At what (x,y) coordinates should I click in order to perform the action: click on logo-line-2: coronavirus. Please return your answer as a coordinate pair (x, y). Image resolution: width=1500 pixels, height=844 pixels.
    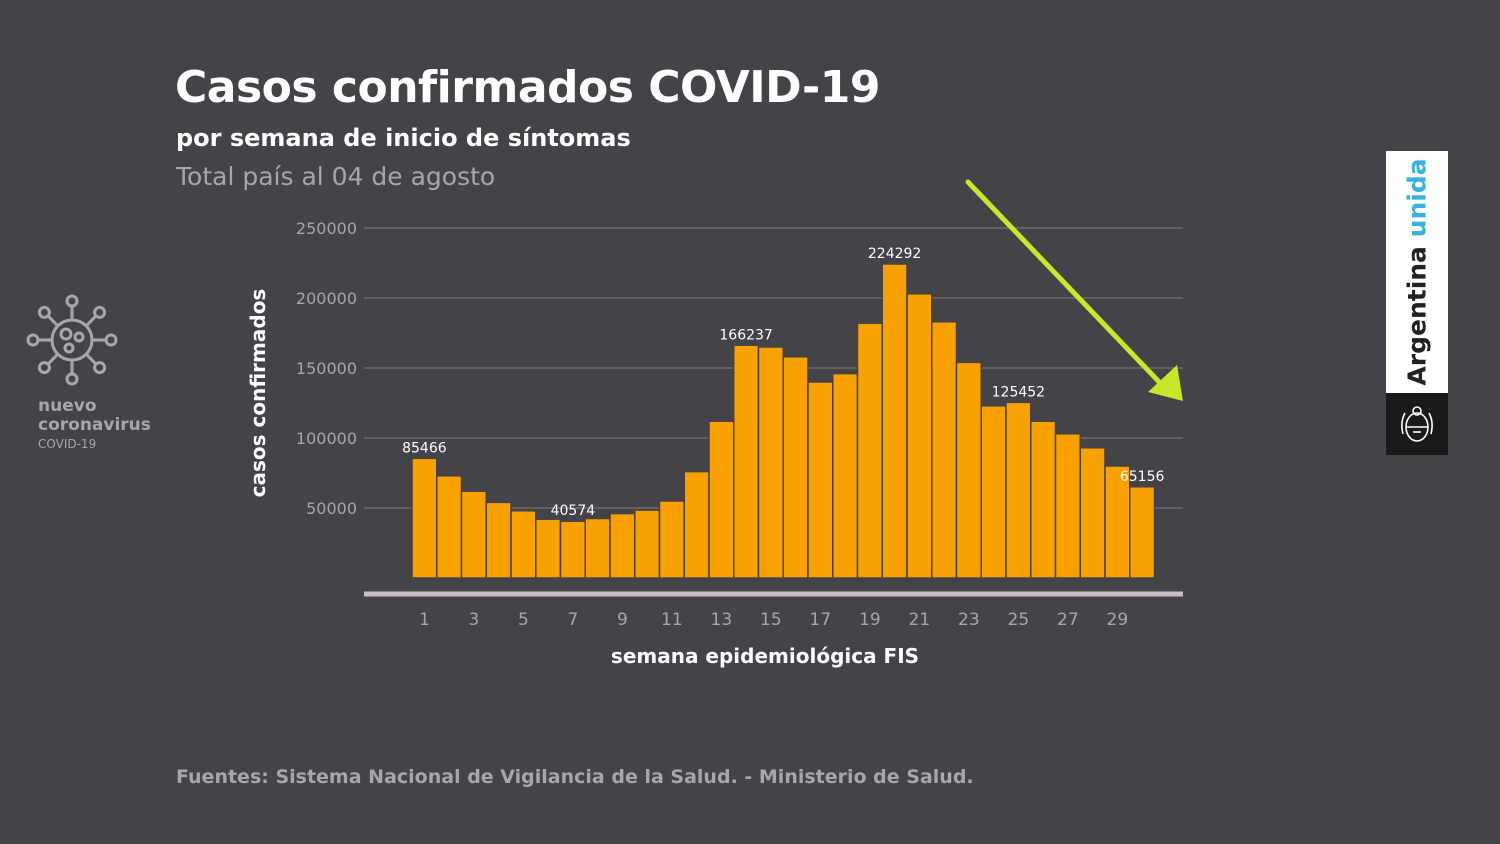
    Looking at the image, I should click on (94, 425).